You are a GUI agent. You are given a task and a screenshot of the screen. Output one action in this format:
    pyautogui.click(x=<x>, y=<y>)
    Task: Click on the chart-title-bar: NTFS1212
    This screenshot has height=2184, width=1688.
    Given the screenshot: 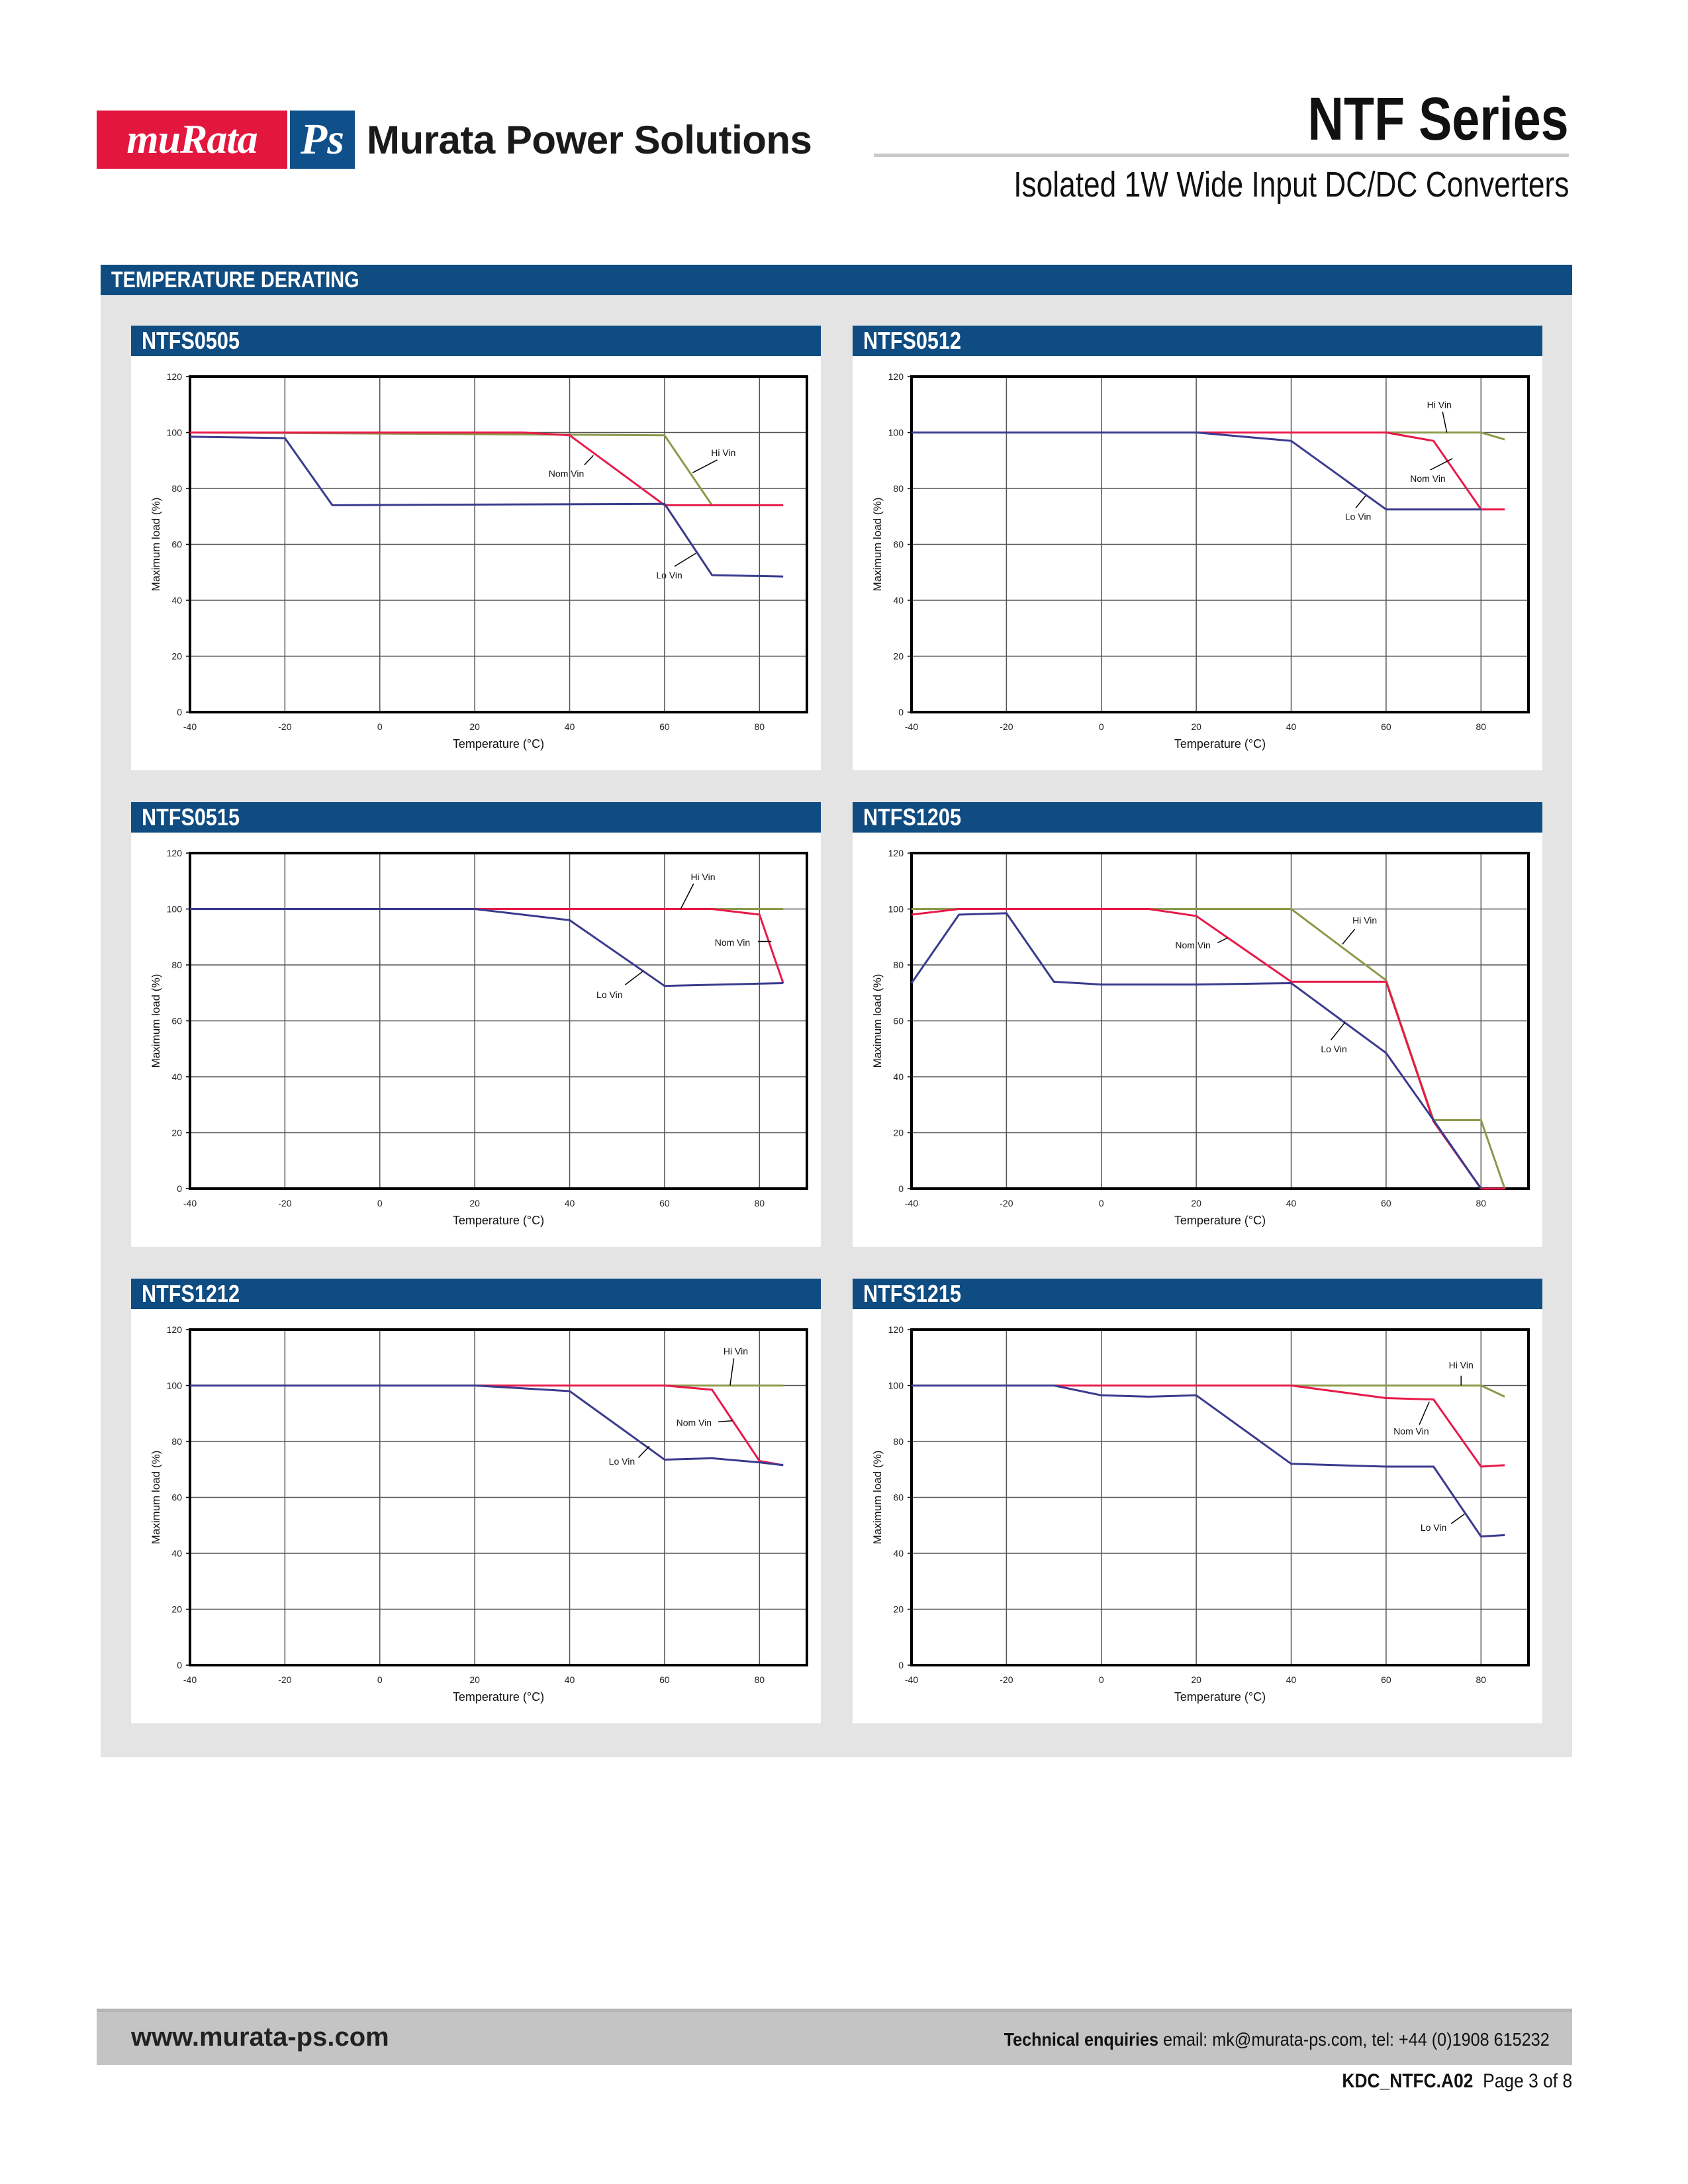 What is the action you would take?
    pyautogui.click(x=476, y=1294)
    